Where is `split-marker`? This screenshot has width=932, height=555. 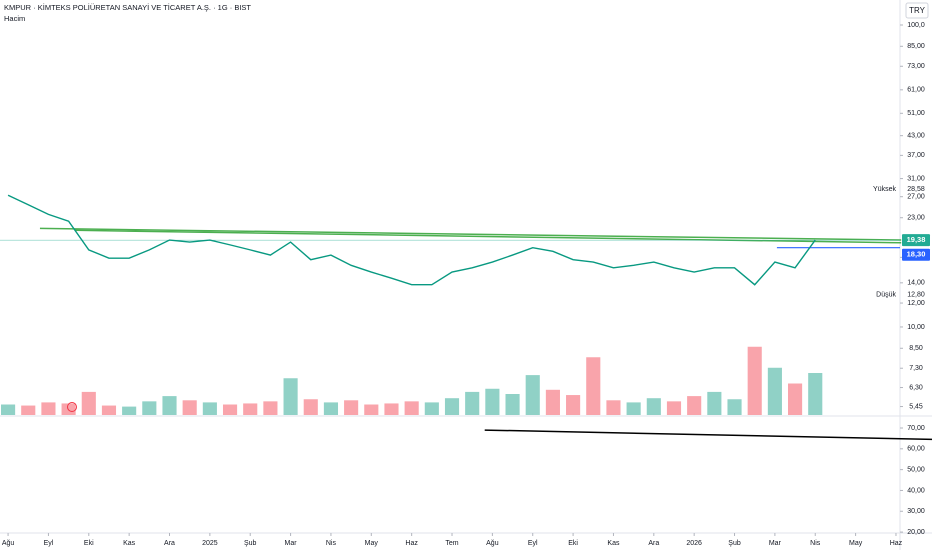 split-marker is located at coordinates (72, 407).